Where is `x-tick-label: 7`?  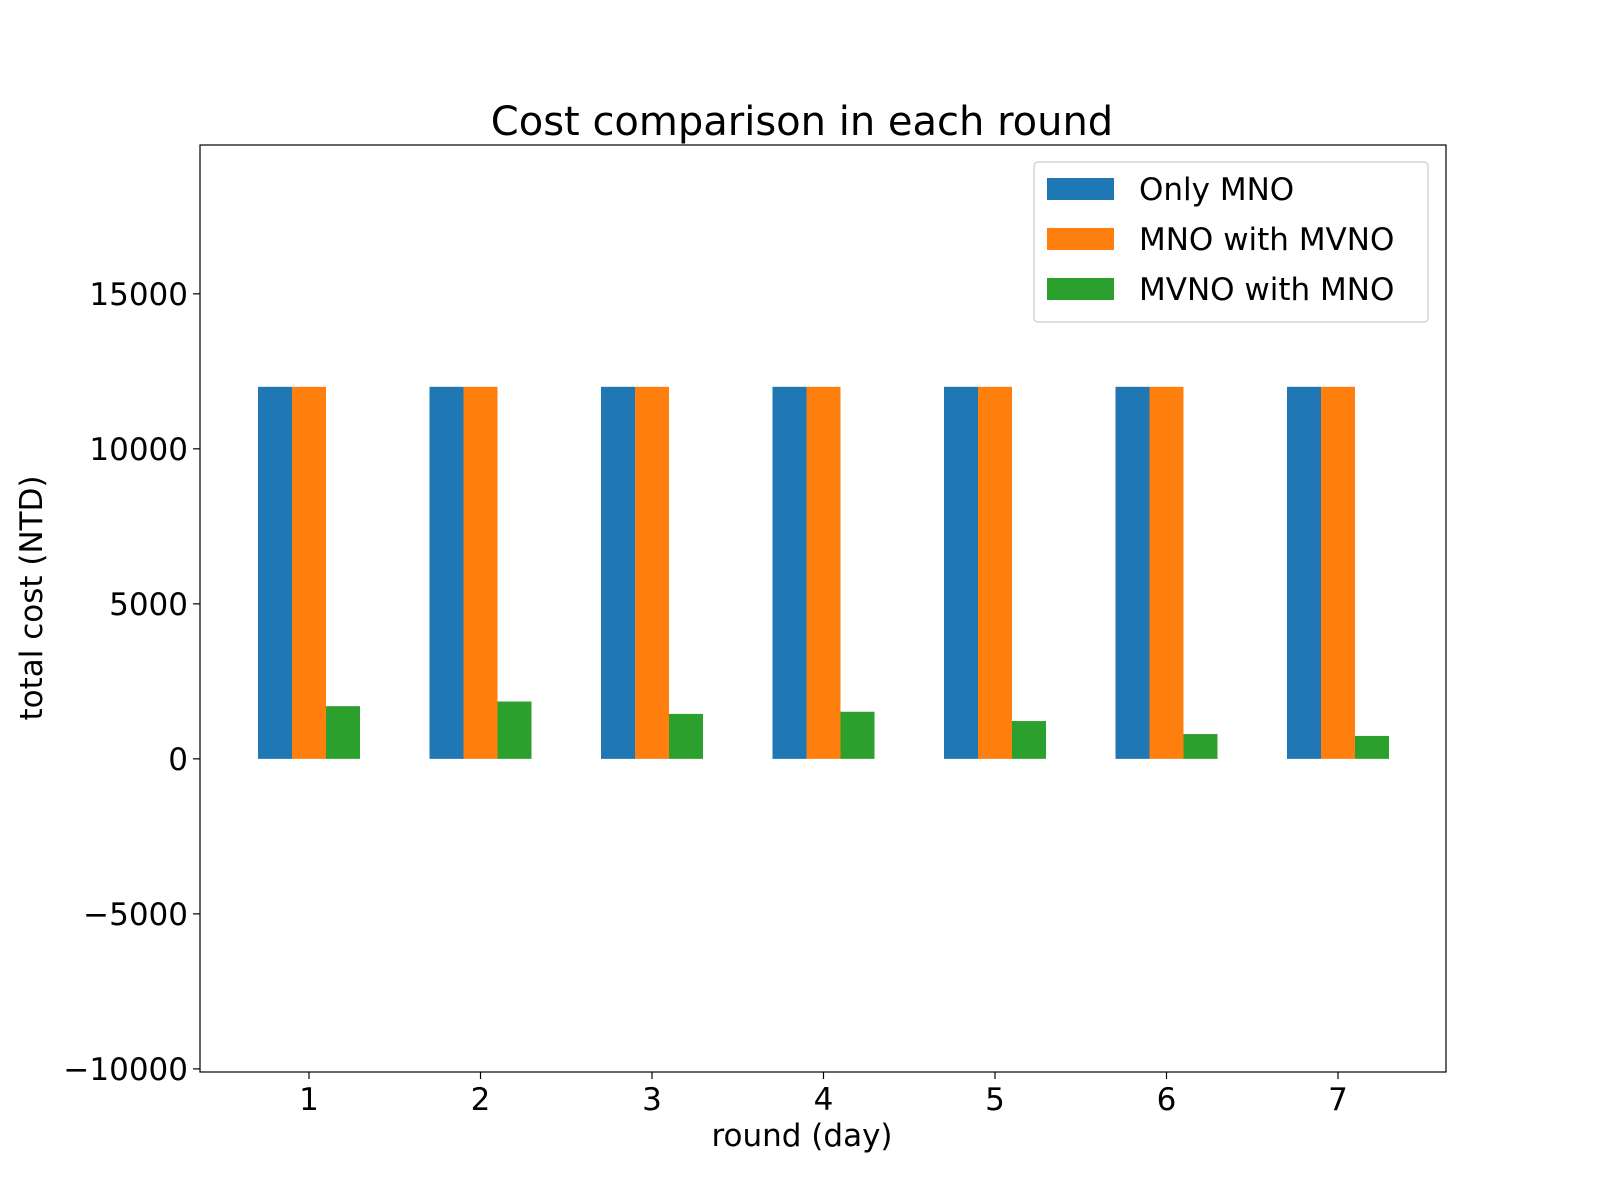 x-tick-label: 7 is located at coordinates (1338, 1100).